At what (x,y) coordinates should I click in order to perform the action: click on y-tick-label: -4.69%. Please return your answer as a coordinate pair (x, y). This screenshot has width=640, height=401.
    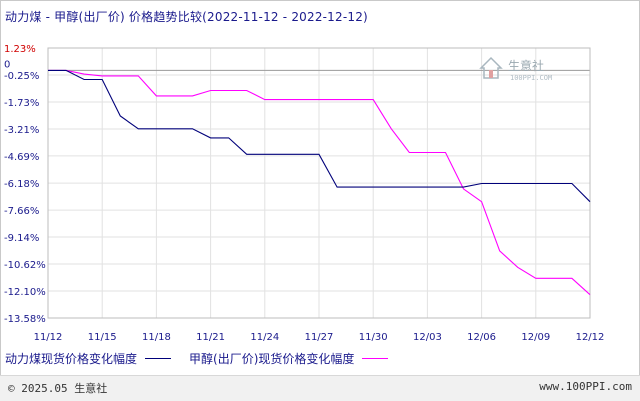
    Looking at the image, I should click on (21, 157).